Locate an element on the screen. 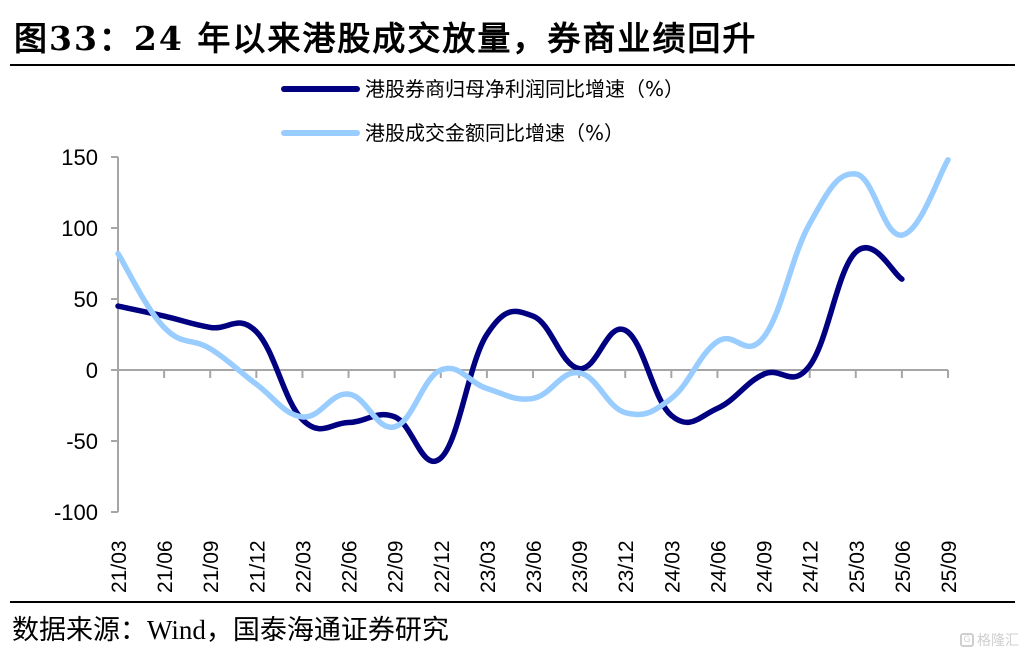 The width and height of the screenshot is (1029, 659). x-tick-label: 22/09 is located at coordinates (396, 566).